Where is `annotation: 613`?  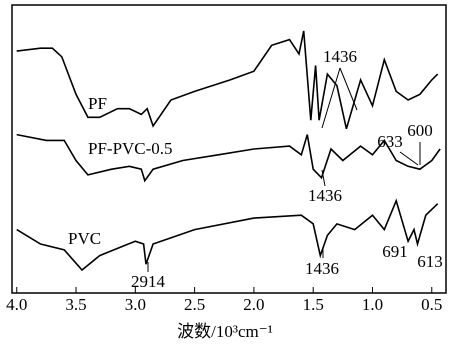 annotation: 613 is located at coordinates (430, 261).